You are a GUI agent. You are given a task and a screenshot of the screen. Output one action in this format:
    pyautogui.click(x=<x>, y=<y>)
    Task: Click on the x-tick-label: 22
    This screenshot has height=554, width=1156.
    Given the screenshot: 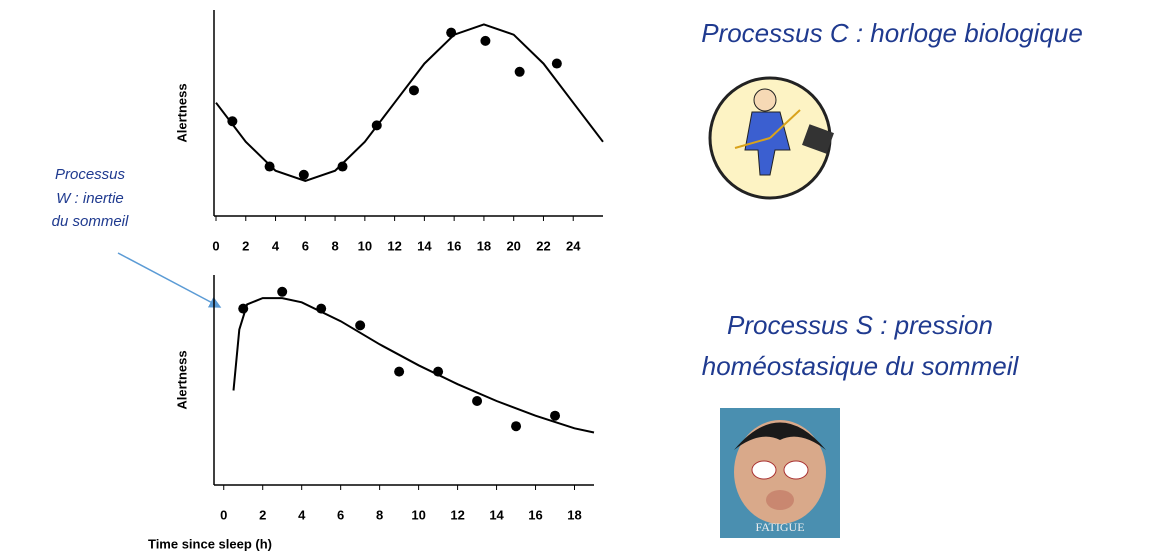 What is the action you would take?
    pyautogui.click(x=543, y=245)
    